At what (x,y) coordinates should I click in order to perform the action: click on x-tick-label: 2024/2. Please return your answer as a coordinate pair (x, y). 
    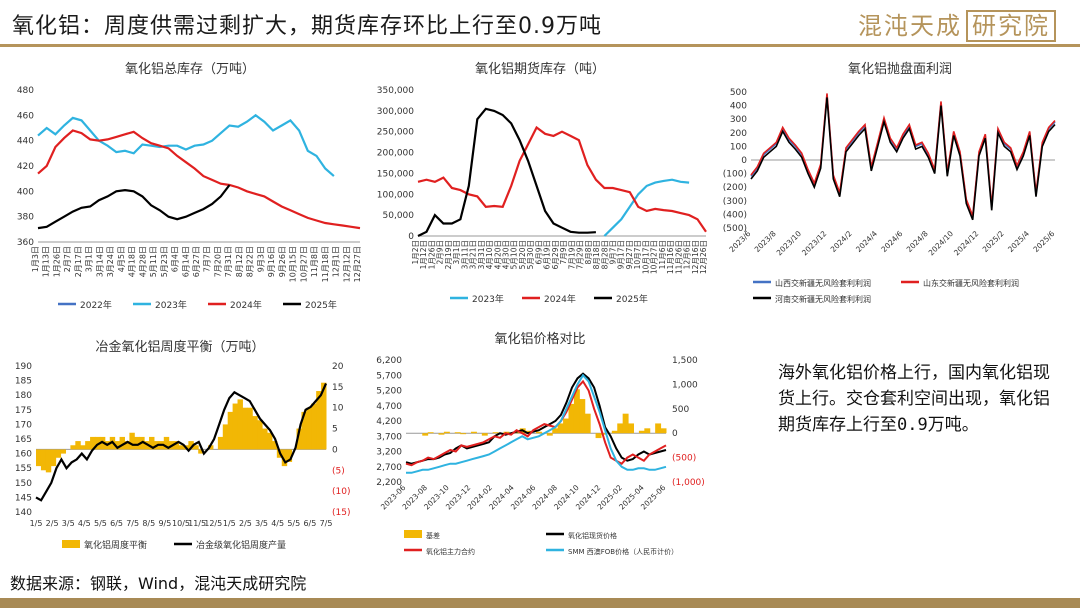
    Looking at the image, I should click on (841, 241).